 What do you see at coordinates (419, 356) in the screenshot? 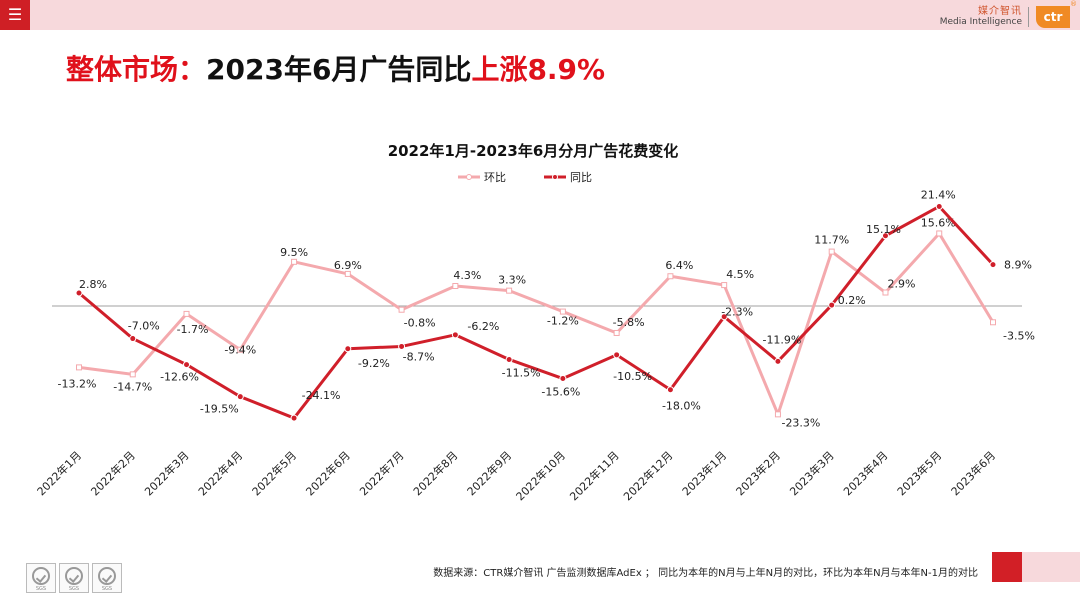
I see `data-label-yoy: -8.7%` at bounding box center [419, 356].